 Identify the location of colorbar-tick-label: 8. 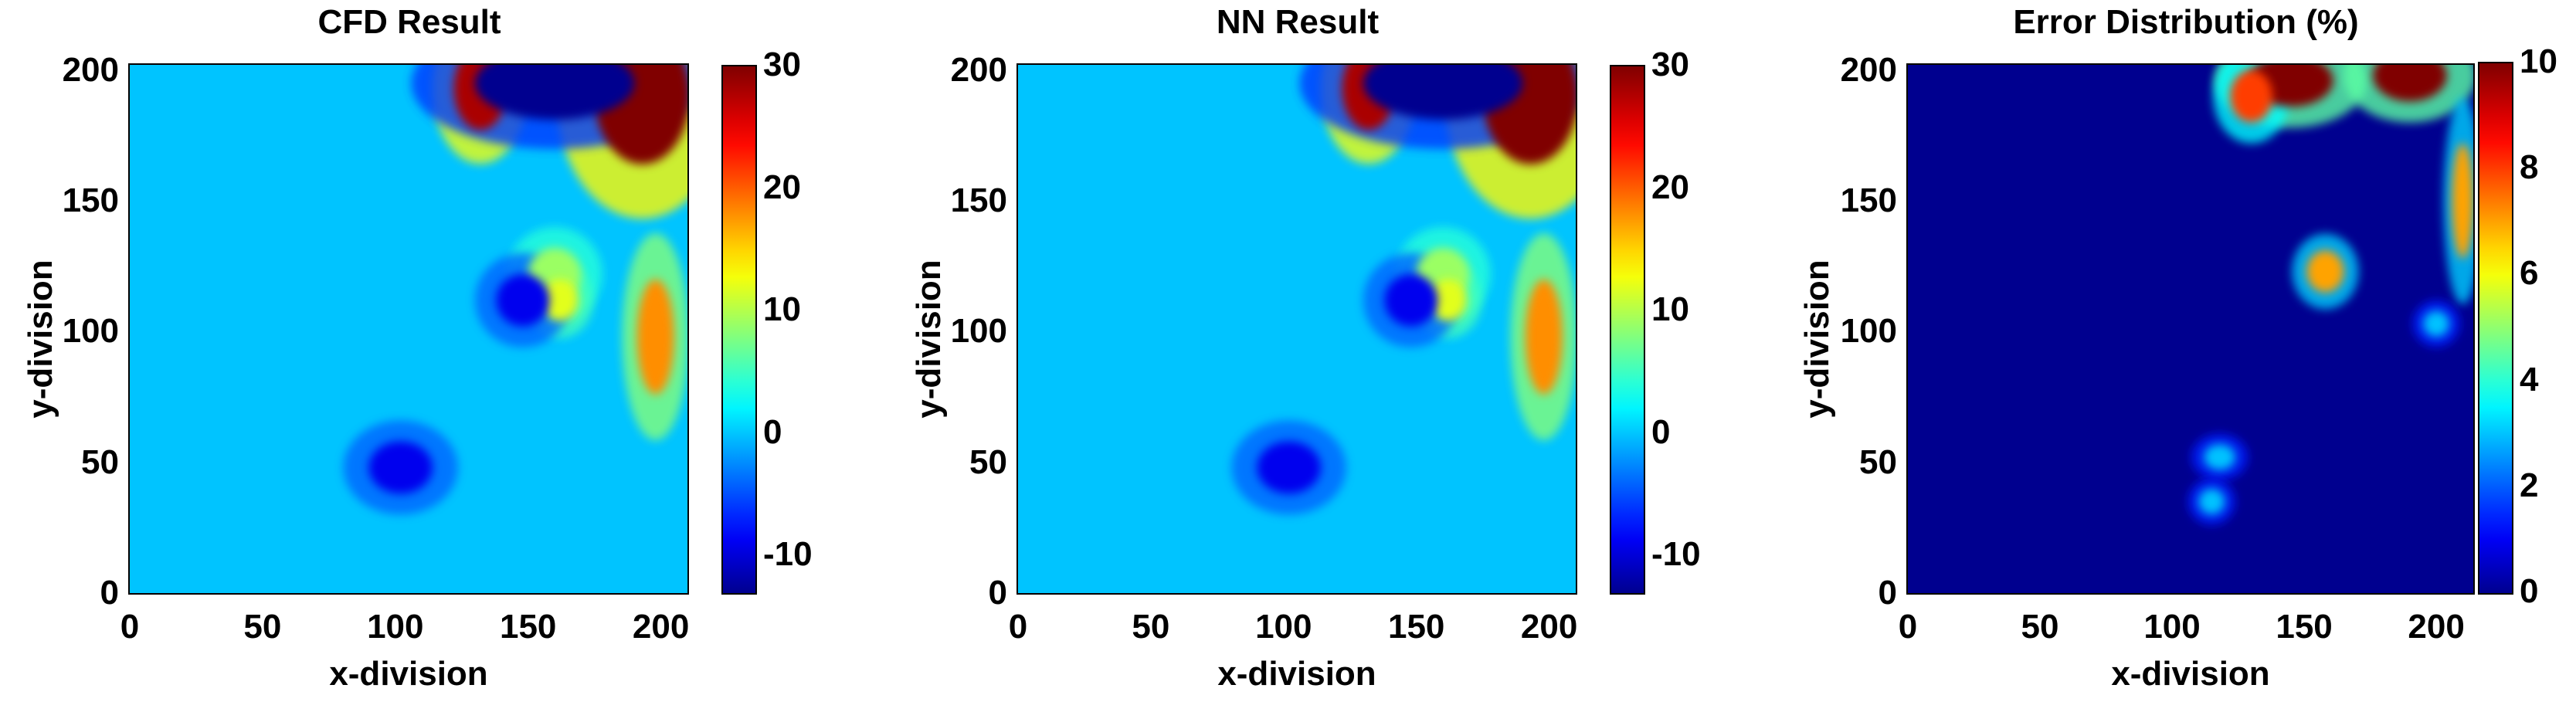
(2529, 168).